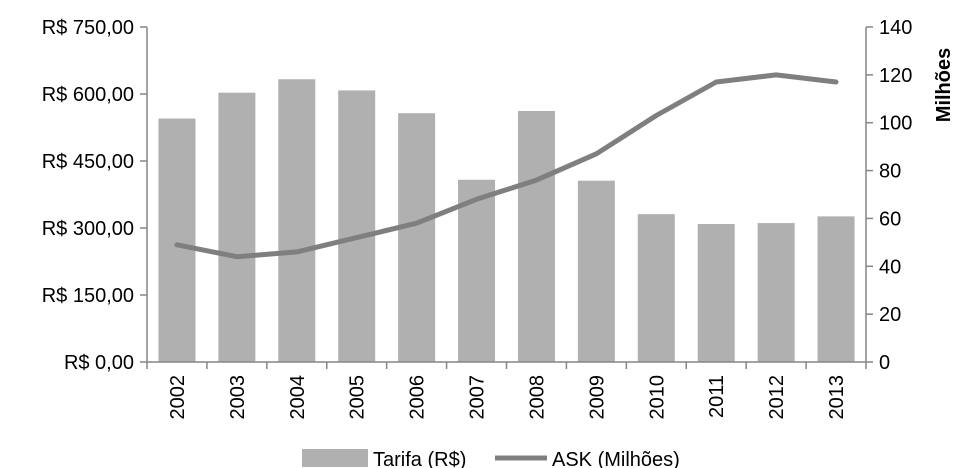  What do you see at coordinates (477, 270) in the screenshot?
I see `bar-2007` at bounding box center [477, 270].